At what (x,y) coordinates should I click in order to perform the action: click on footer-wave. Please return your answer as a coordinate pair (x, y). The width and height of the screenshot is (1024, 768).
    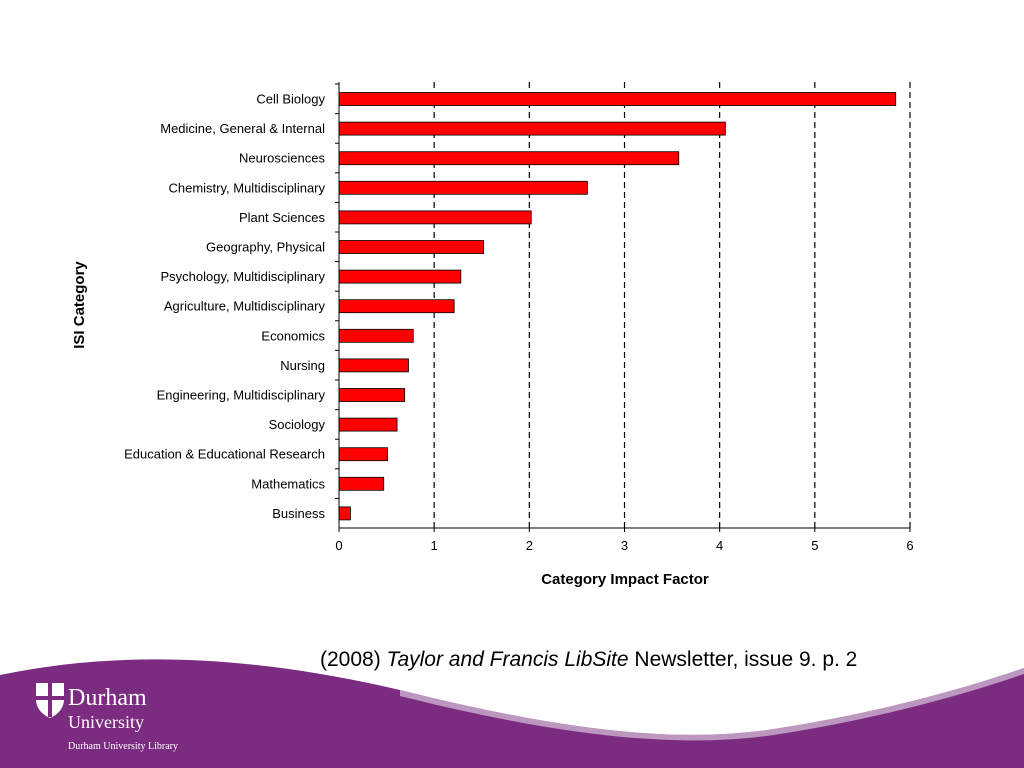
    Looking at the image, I should click on (512, 713).